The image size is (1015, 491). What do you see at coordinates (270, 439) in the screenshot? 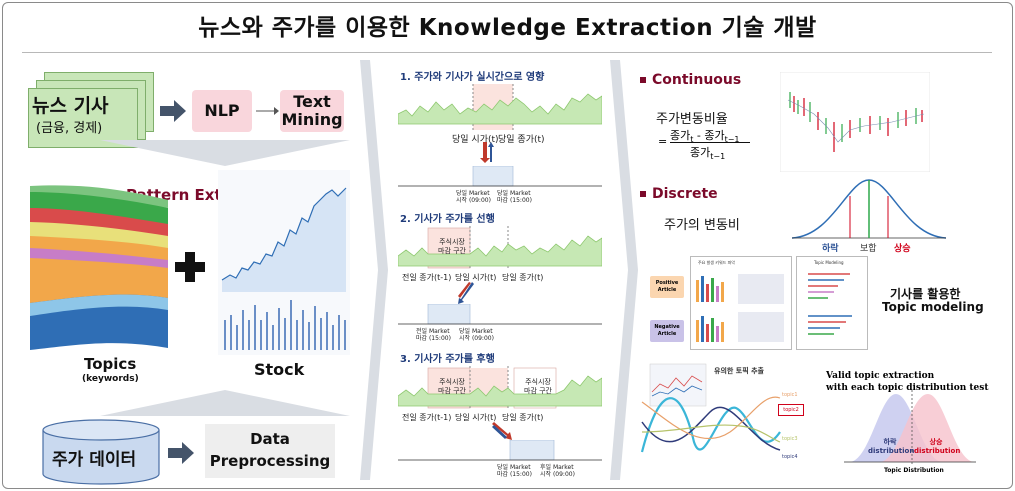
I see `preprocess-line1: Data` at bounding box center [270, 439].